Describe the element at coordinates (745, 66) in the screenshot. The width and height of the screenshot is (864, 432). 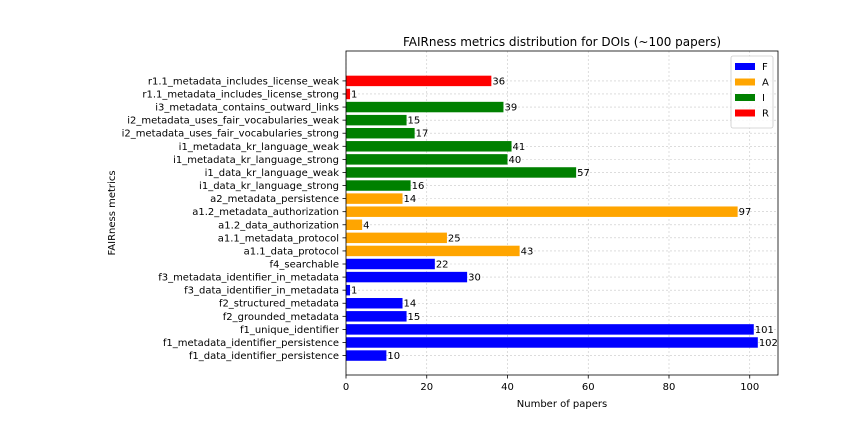
I see `legend-swatch-f` at that location.